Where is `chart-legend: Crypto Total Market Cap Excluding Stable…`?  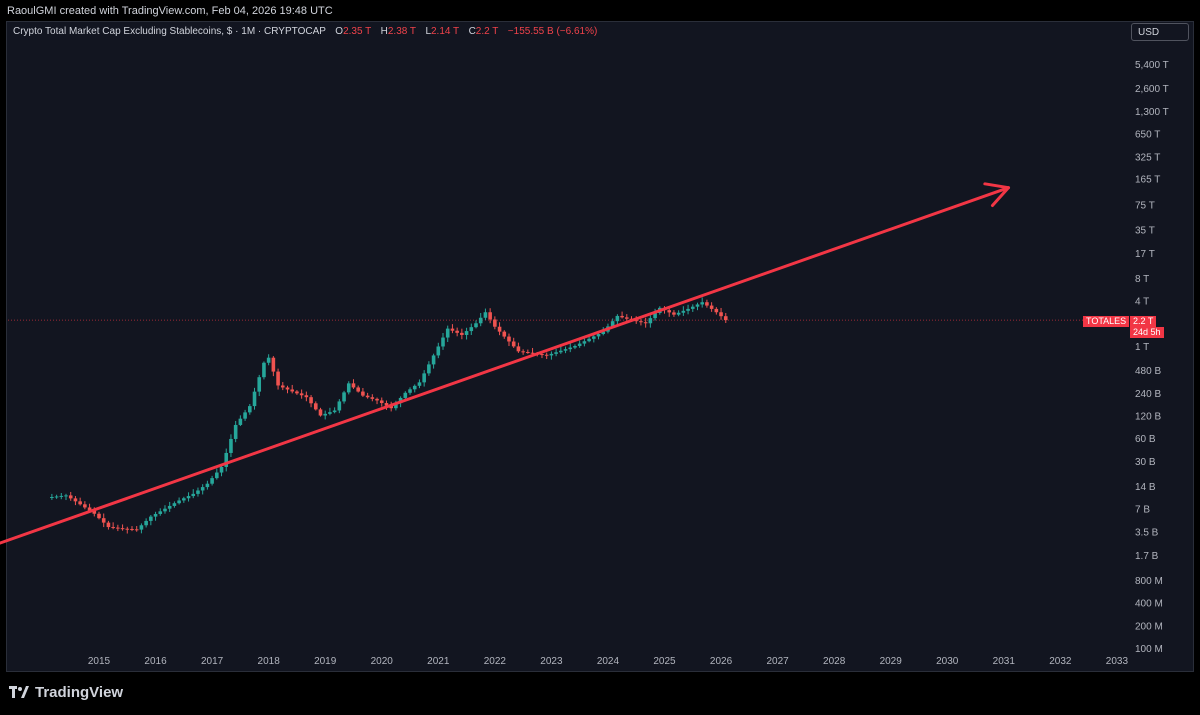
chart-legend: Crypto Total Market Cap Excluding Stable… is located at coordinates (305, 31).